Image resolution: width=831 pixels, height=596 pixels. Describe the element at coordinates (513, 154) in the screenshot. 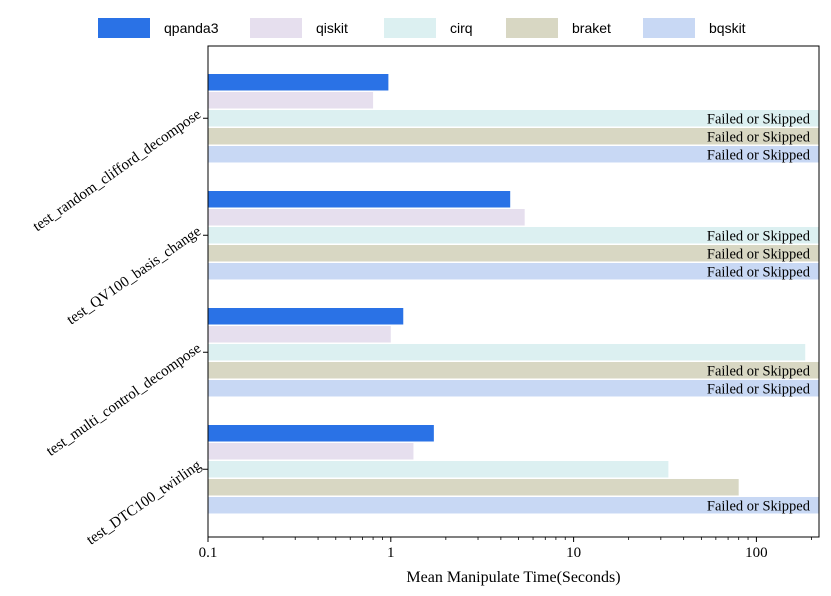

I see `bar-bqskit-test-random-clifford-decompose` at that location.